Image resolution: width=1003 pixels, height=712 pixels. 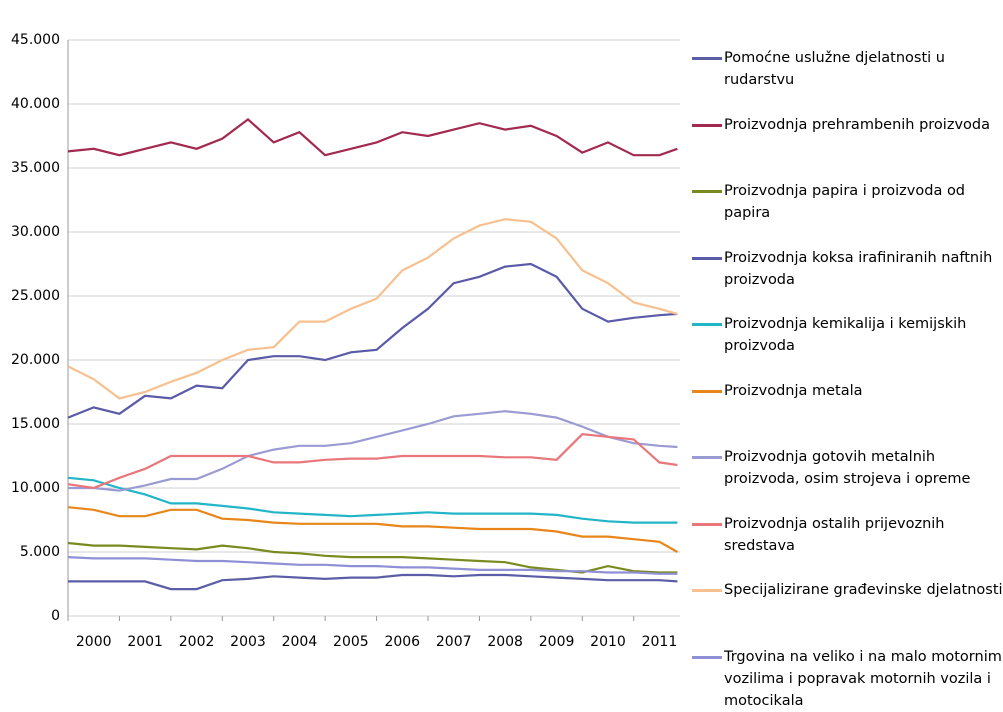 What do you see at coordinates (402, 642) in the screenshot?
I see `x-tick-label: 2006` at bounding box center [402, 642].